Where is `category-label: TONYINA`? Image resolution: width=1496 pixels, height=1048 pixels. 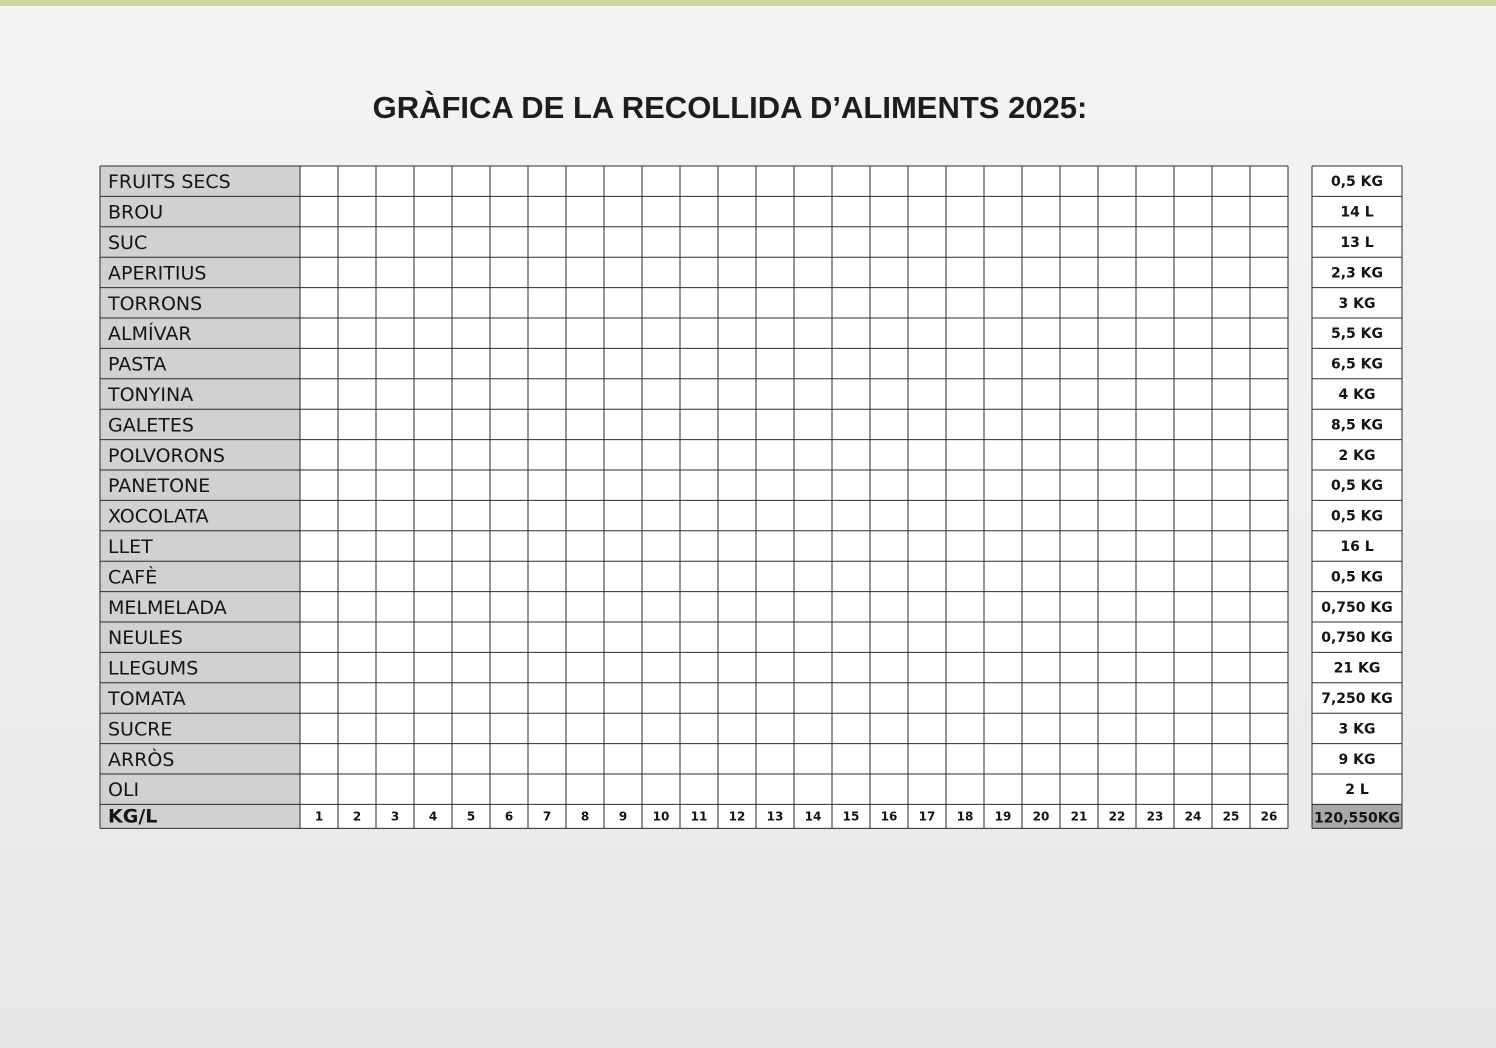
category-label: TONYINA is located at coordinates (150, 395).